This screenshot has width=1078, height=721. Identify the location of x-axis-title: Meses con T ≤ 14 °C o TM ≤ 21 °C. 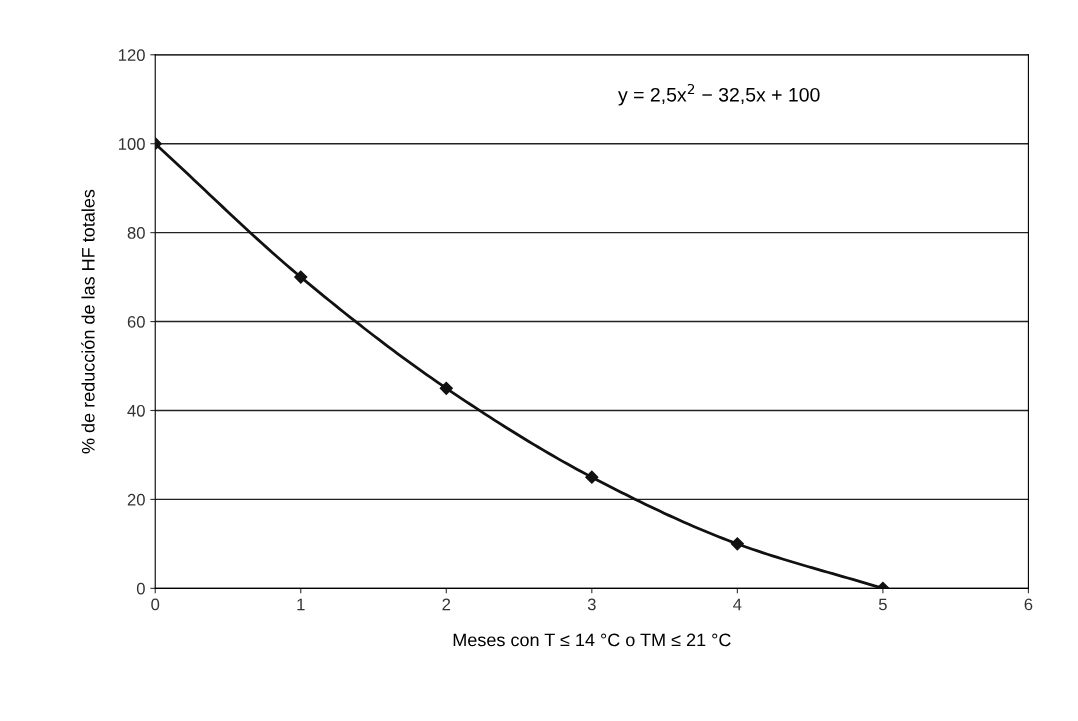
(592, 640).